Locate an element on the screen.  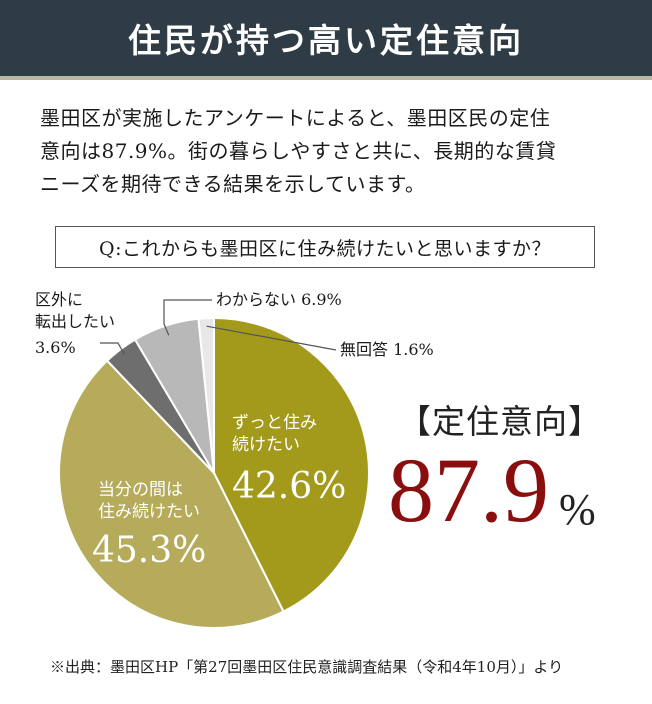
pie-slice-touban is located at coordinates (171, 494).